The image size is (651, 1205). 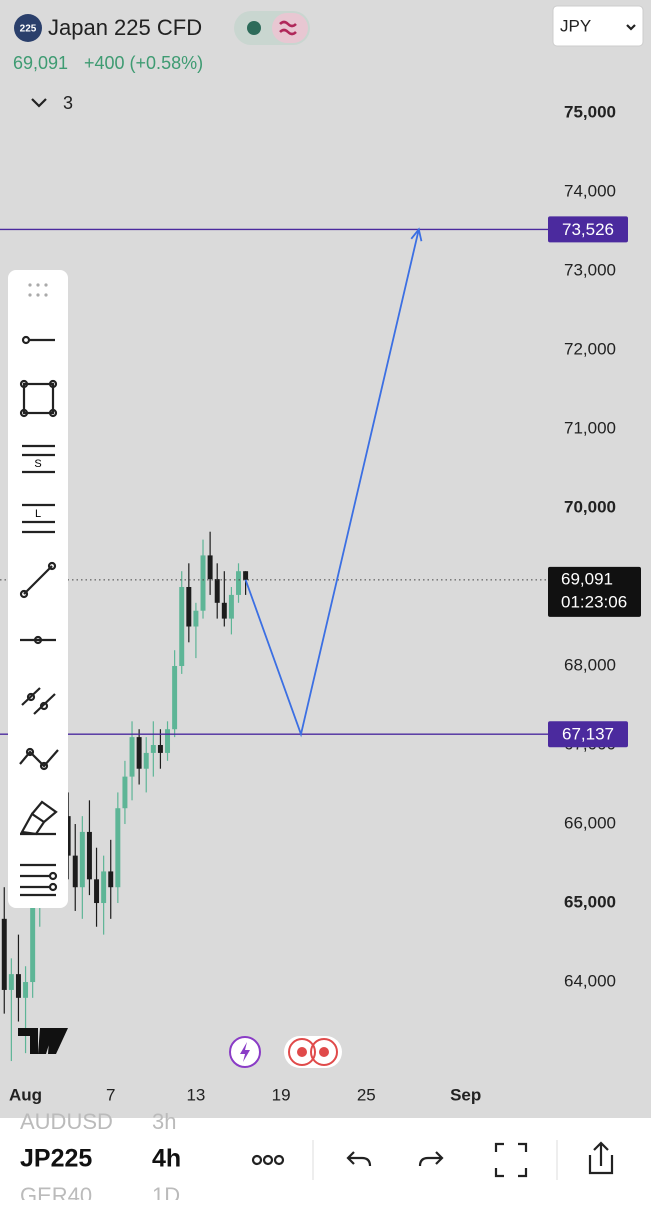 What do you see at coordinates (66, 1121) in the screenshot?
I see `symbol-option: AUDUSD` at bounding box center [66, 1121].